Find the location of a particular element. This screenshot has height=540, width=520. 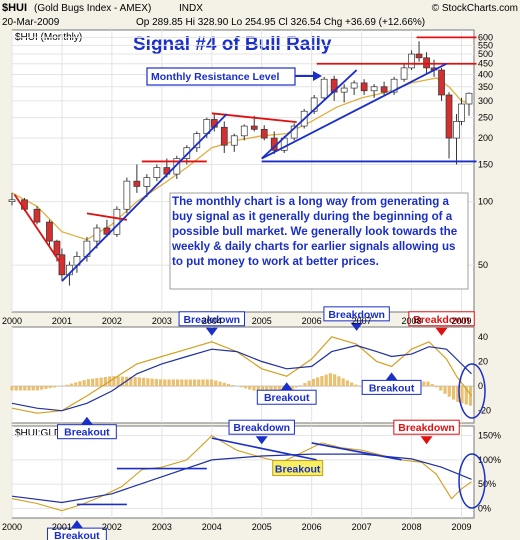

source-credit: © StockCharts.com is located at coordinates (475, 8).